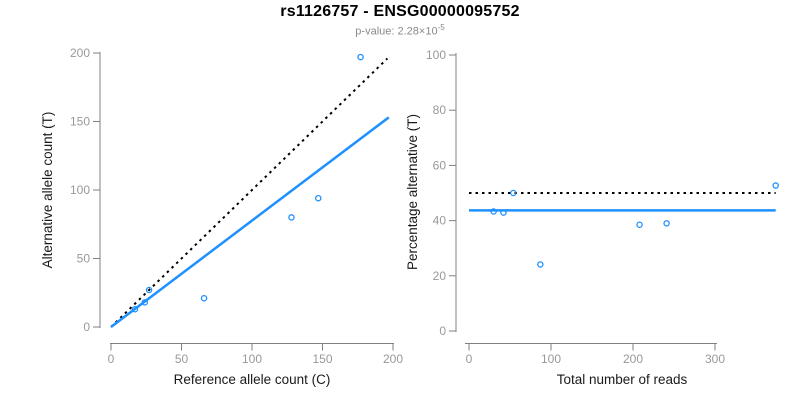 The height and width of the screenshot is (400, 800). I want to click on x-tick-label: 300, so click(715, 359).